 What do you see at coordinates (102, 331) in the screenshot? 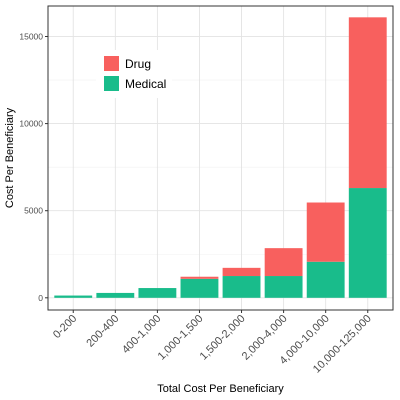
I see `x-tick-label: 200-400` at bounding box center [102, 331].